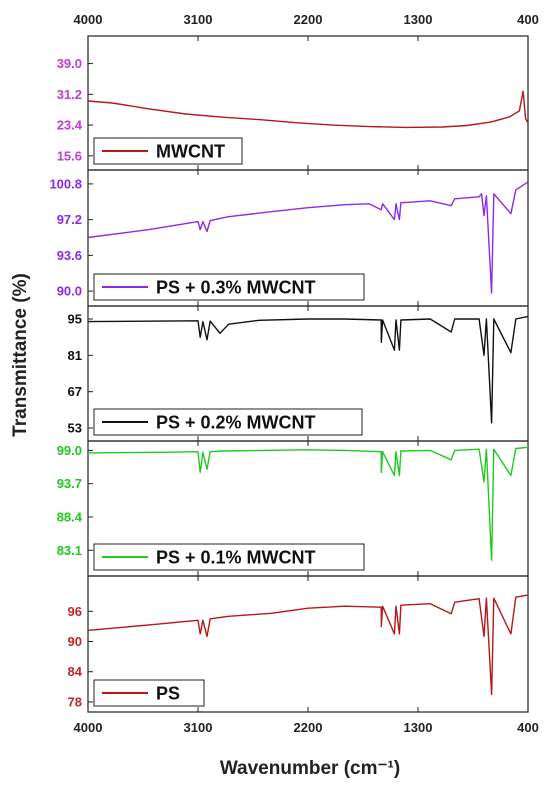 Image resolution: width=550 pixels, height=787 pixels. Describe the element at coordinates (70, 125) in the screenshot. I see `y-tick-label: 23.4` at that location.